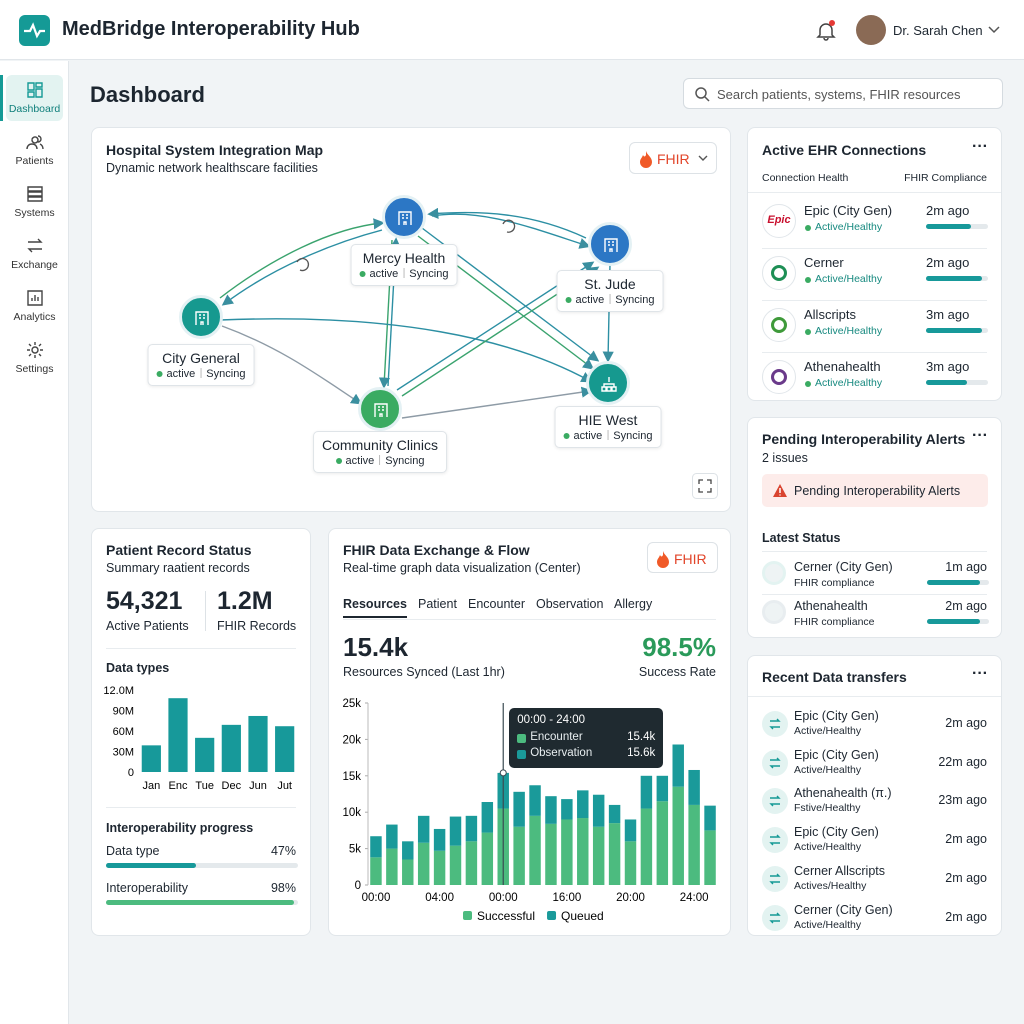 This screenshot has width=1024, height=1024. Describe the element at coordinates (844, 150) in the screenshot. I see `card-title: Active EHR Connections` at that location.